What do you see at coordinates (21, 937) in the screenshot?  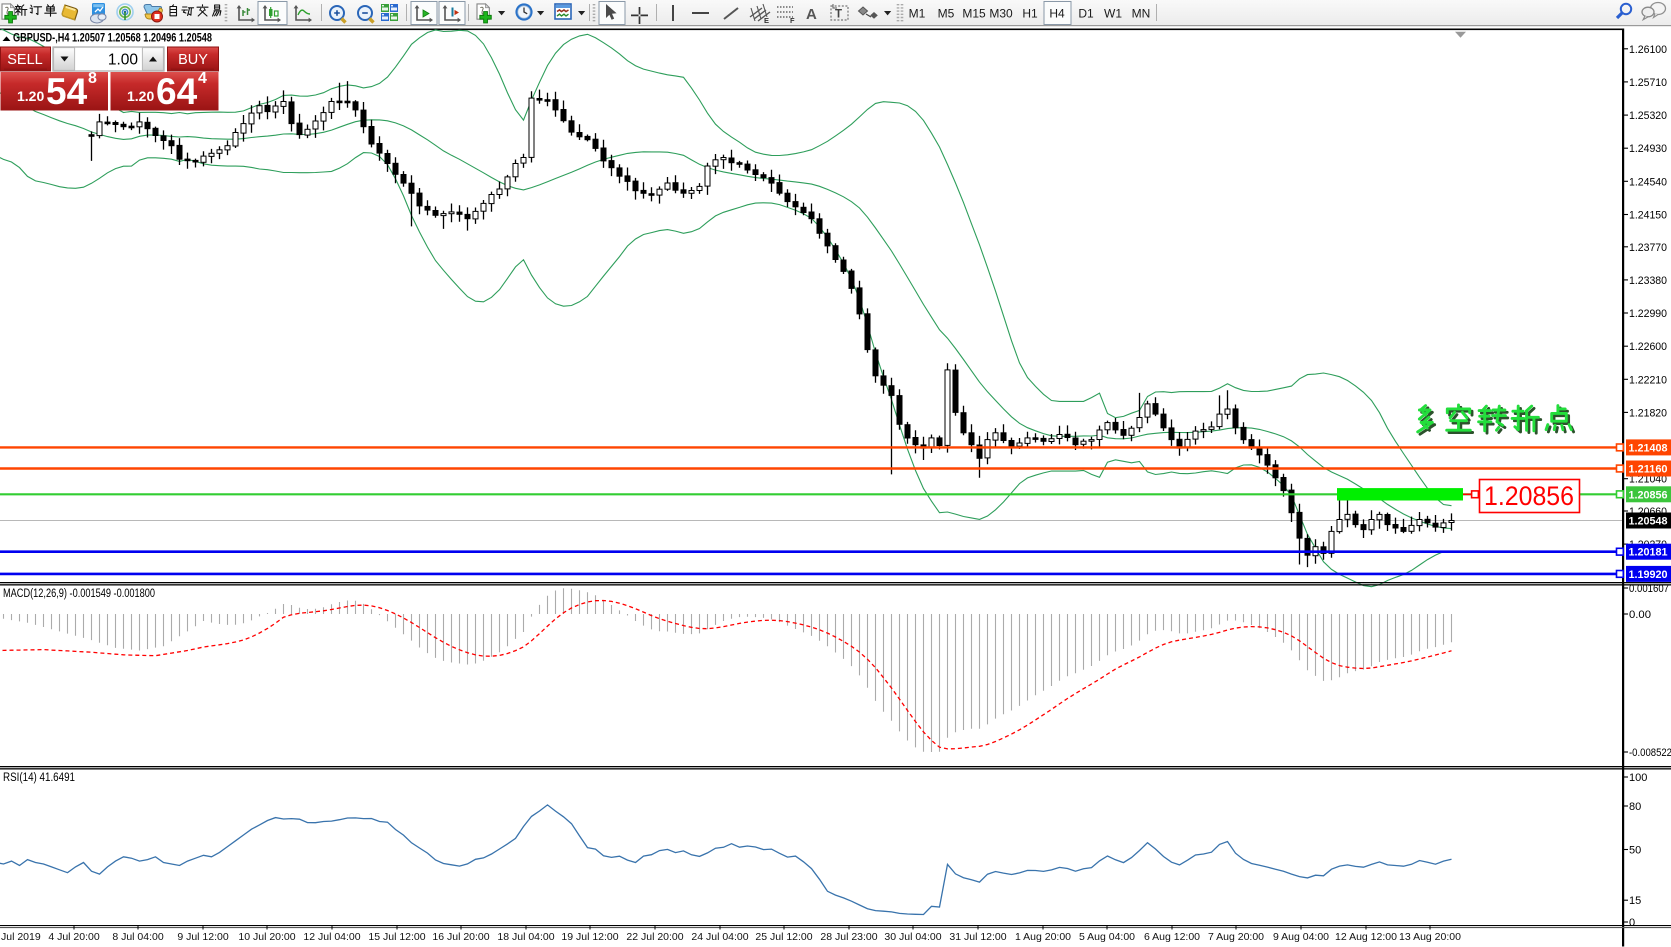 I see `svg-text: Jul 2019` at bounding box center [21, 937].